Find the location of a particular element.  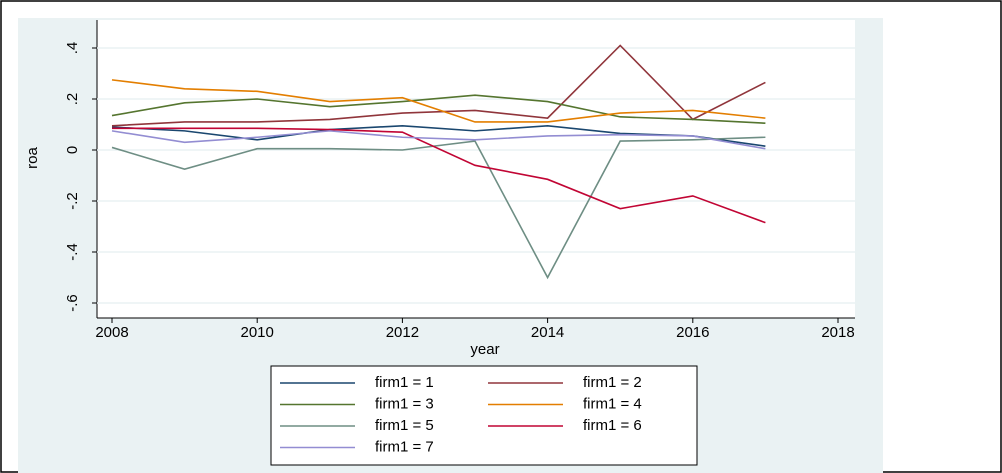

legend-label: firm1 = 1 is located at coordinates (404, 382).